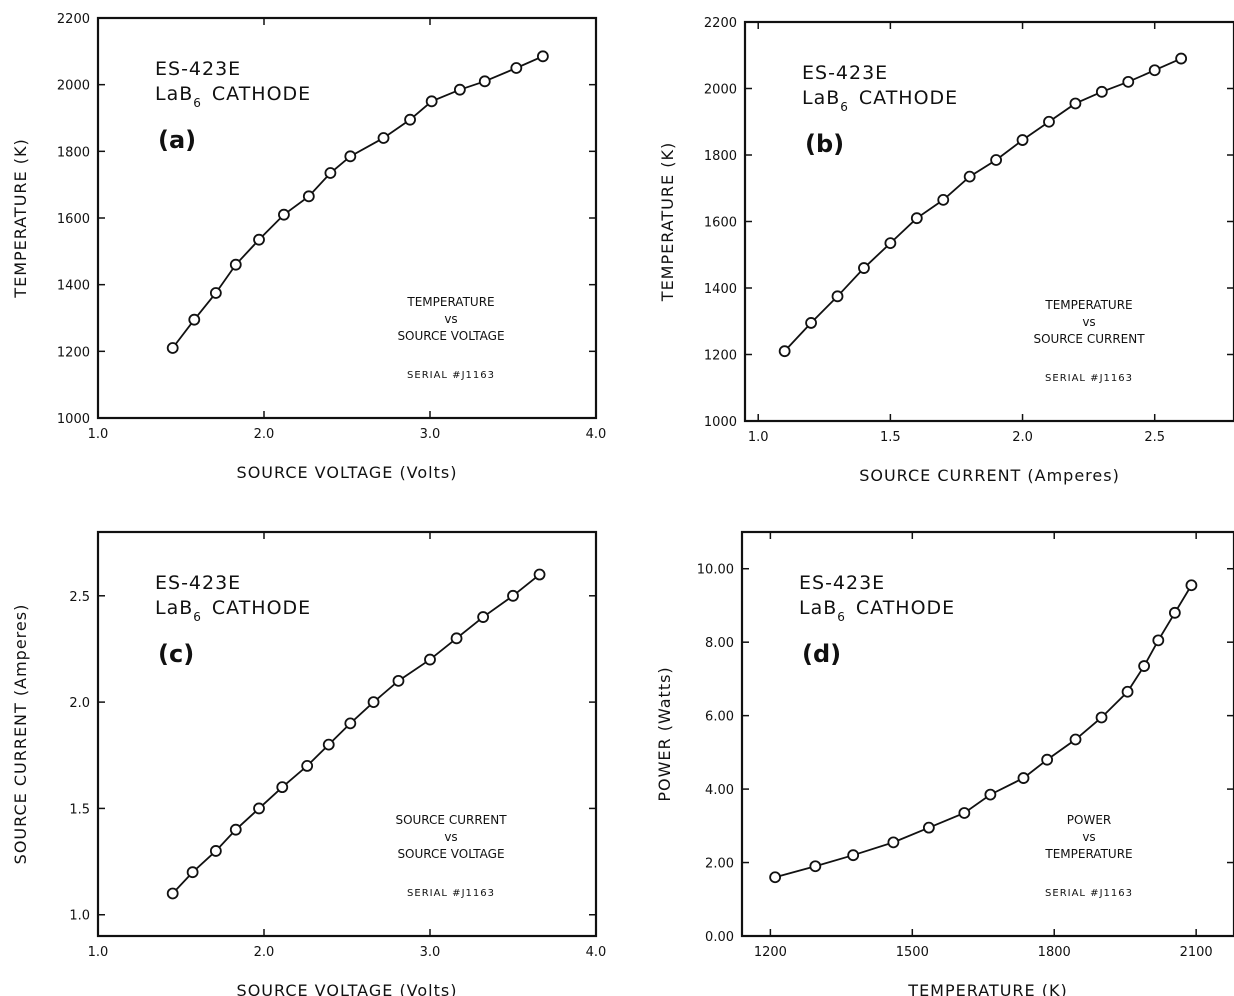 This screenshot has width=1234, height=996. Describe the element at coordinates (20, 734) in the screenshot. I see `y-axis-title: SOURCE CURRENT (Amperes)` at that location.